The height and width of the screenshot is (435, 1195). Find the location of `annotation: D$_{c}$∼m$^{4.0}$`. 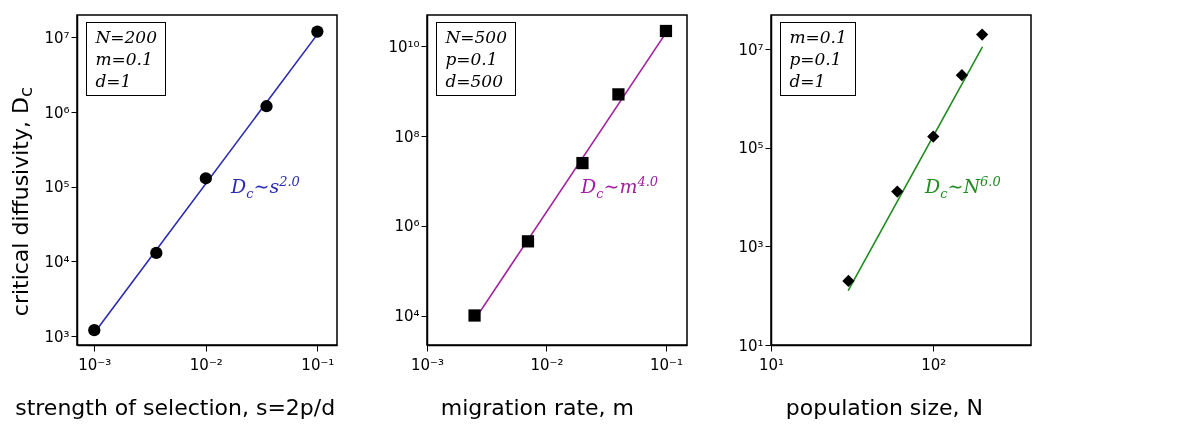

annotation: D$_{c}$∼m$^{4.0}$ is located at coordinates (619, 188).